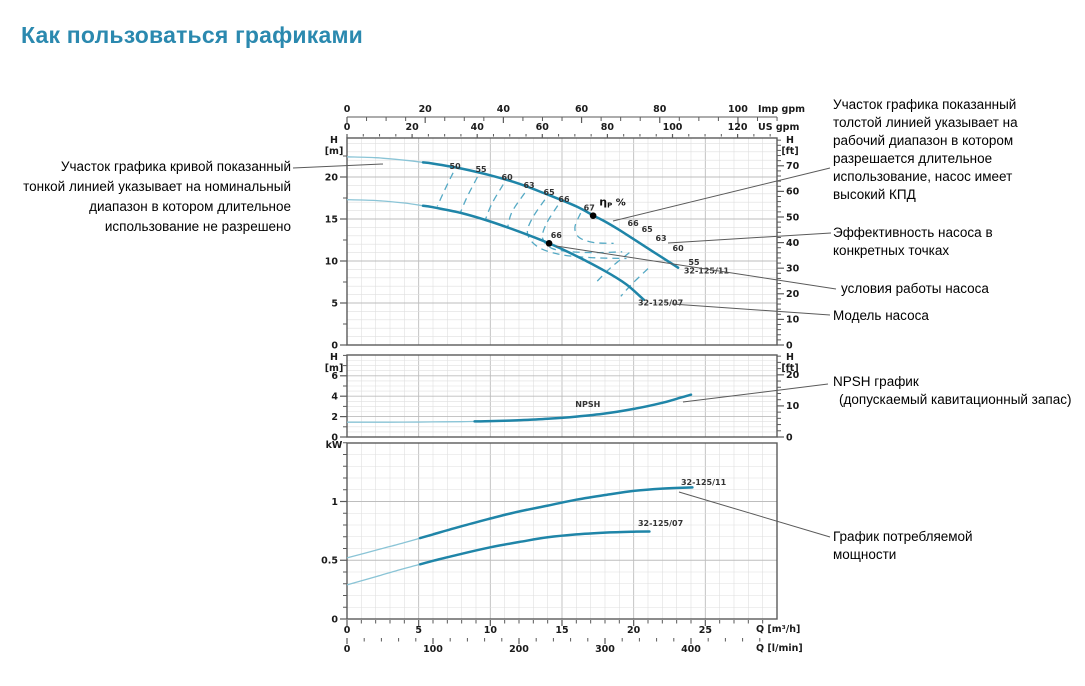 Image resolution: width=1085 pixels, height=686 pixels. What do you see at coordinates (589, 208) in the screenshot?
I see `svg-text: 67` at bounding box center [589, 208].